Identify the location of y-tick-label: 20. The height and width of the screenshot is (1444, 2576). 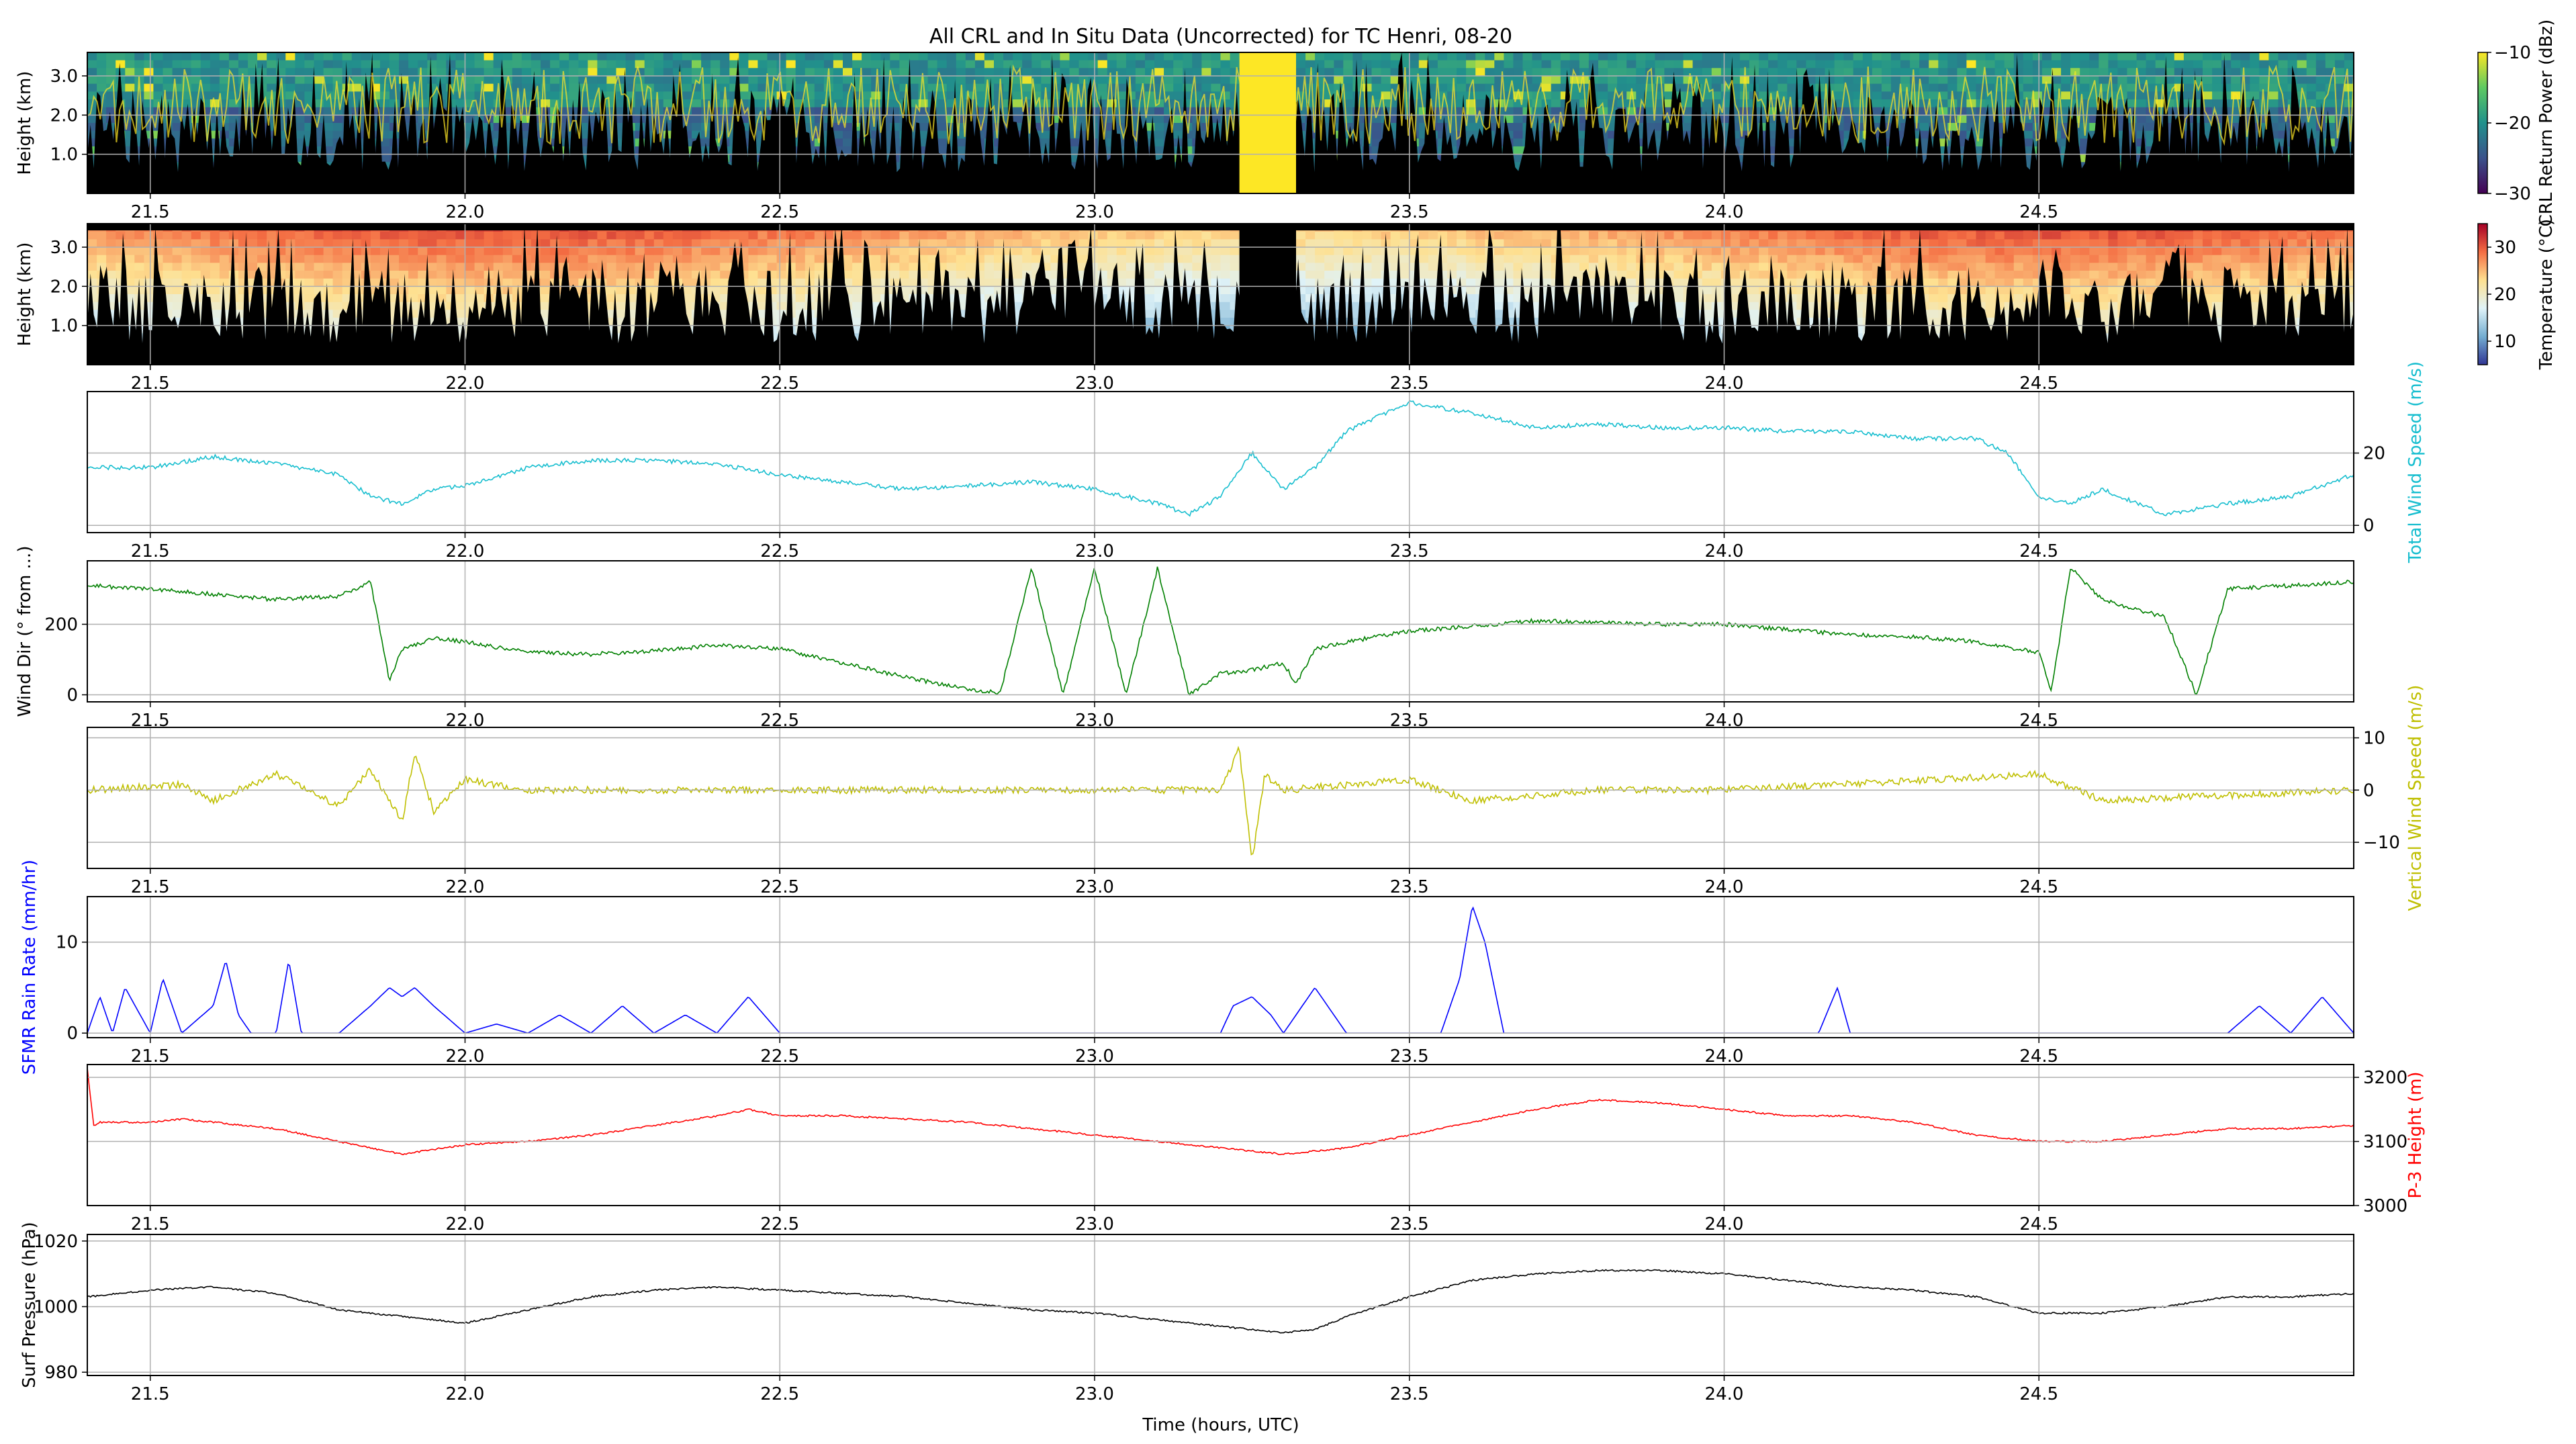
(2374, 454).